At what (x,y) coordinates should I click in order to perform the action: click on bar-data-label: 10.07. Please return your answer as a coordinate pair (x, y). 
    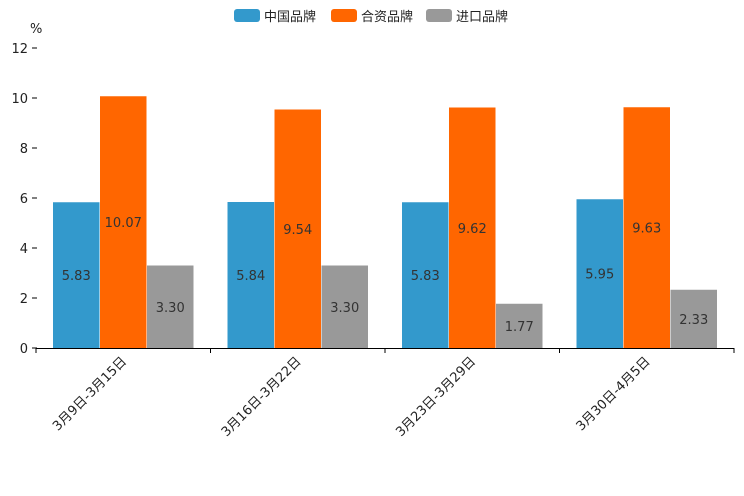
    Looking at the image, I should click on (123, 223).